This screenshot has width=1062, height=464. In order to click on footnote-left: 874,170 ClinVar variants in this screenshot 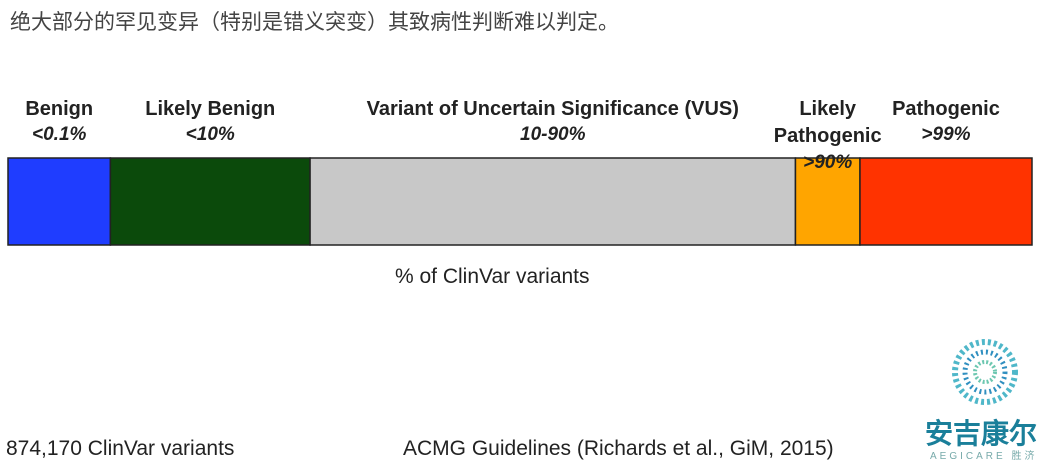, I will do `click(120, 448)`.